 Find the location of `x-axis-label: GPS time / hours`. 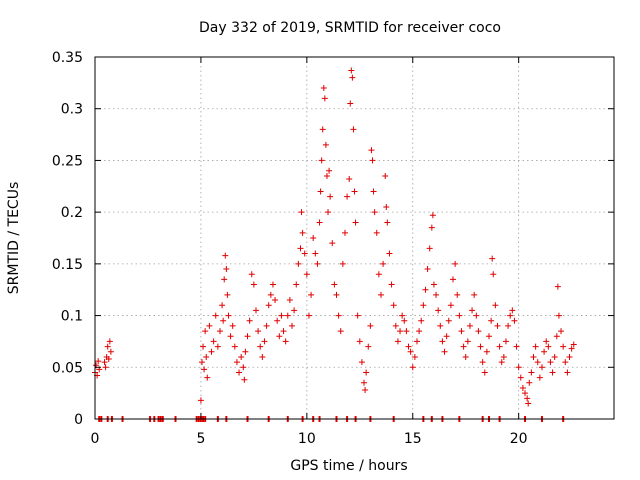

x-axis-label: GPS time / hours is located at coordinates (348, 466).